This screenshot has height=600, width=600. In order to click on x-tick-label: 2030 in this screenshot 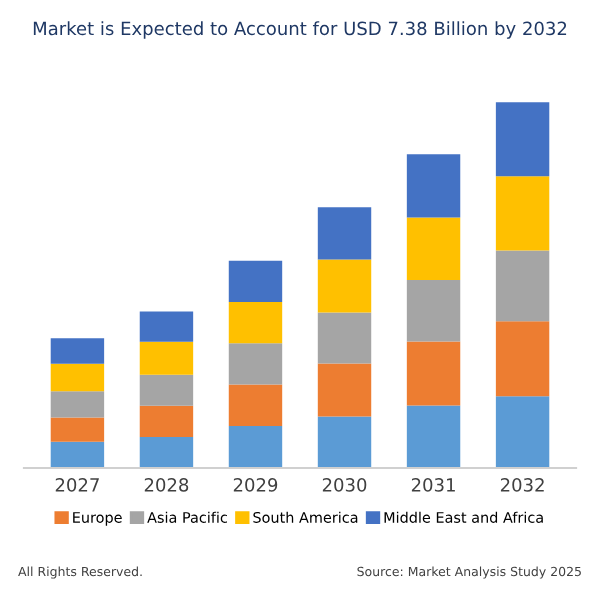, I will do `click(344, 485)`.